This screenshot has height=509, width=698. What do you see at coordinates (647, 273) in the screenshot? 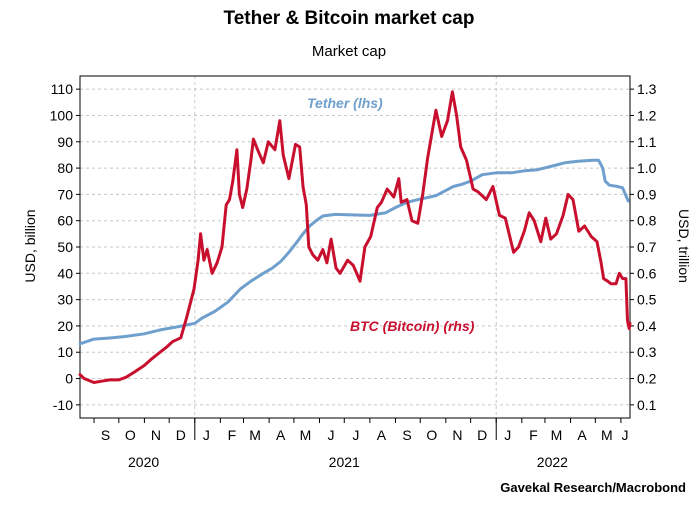
I see `y-tick-label-right: 0.6` at bounding box center [647, 273].